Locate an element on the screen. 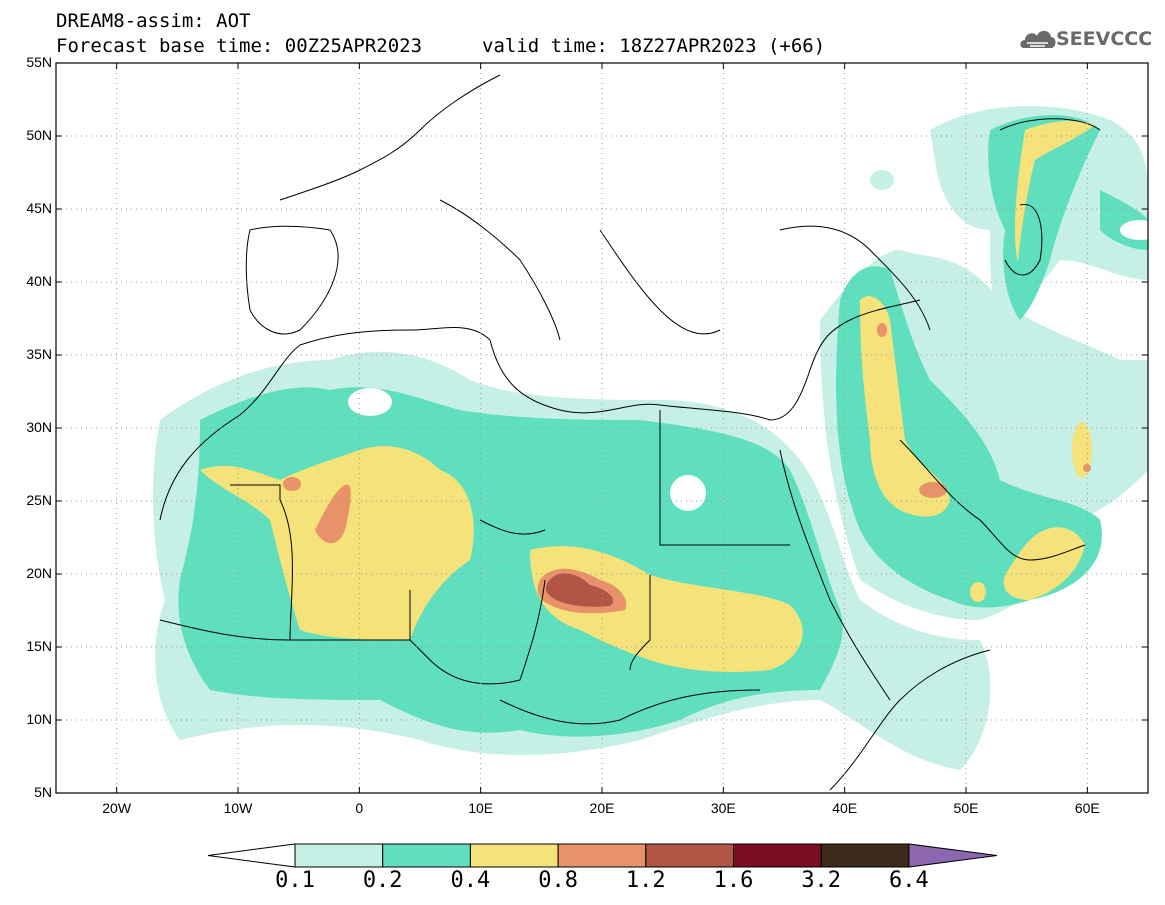 This screenshot has height=905, width=1165. colorbar-arrow-high is located at coordinates (953, 855).